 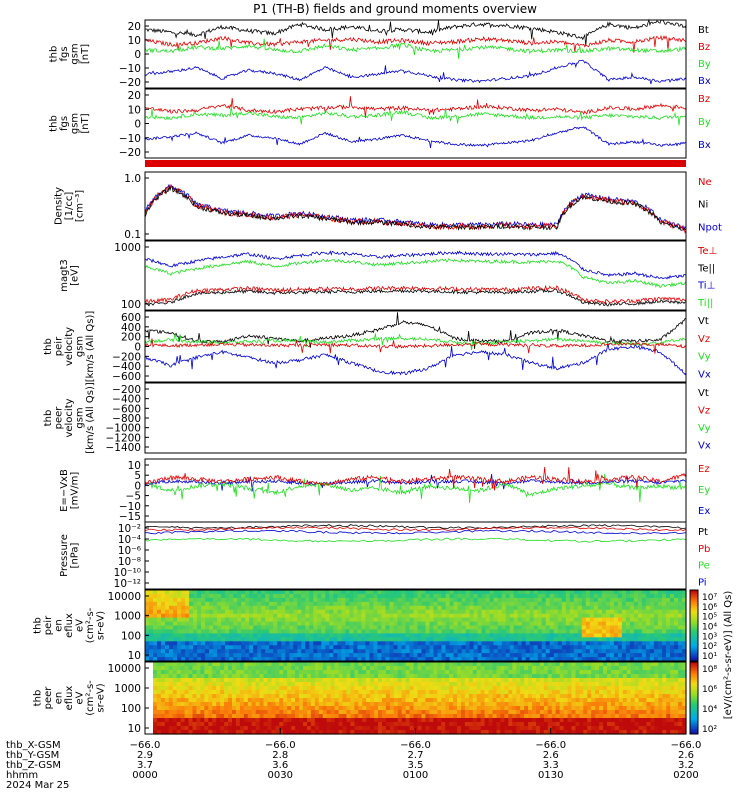 I want to click on ylabel-ele_spec: sr-eV), so click(x=101, y=697).